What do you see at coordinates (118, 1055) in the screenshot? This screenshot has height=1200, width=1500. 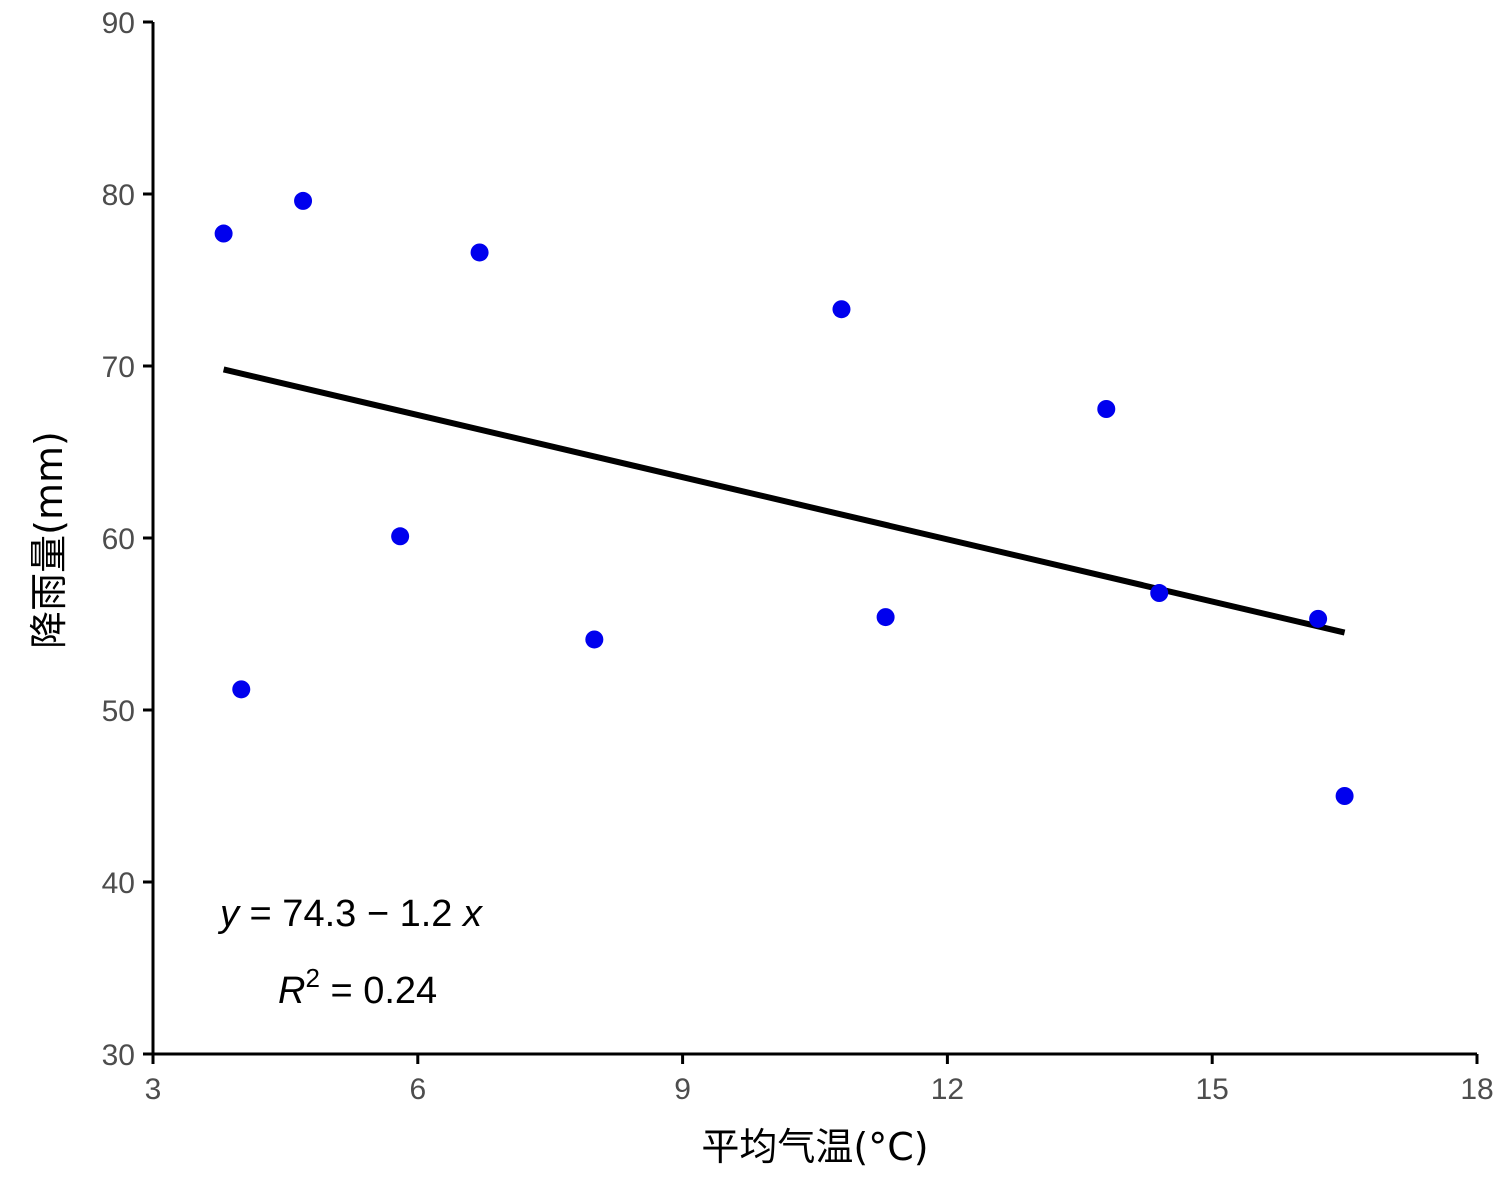 I see `y-tick-label: 30` at bounding box center [118, 1055].